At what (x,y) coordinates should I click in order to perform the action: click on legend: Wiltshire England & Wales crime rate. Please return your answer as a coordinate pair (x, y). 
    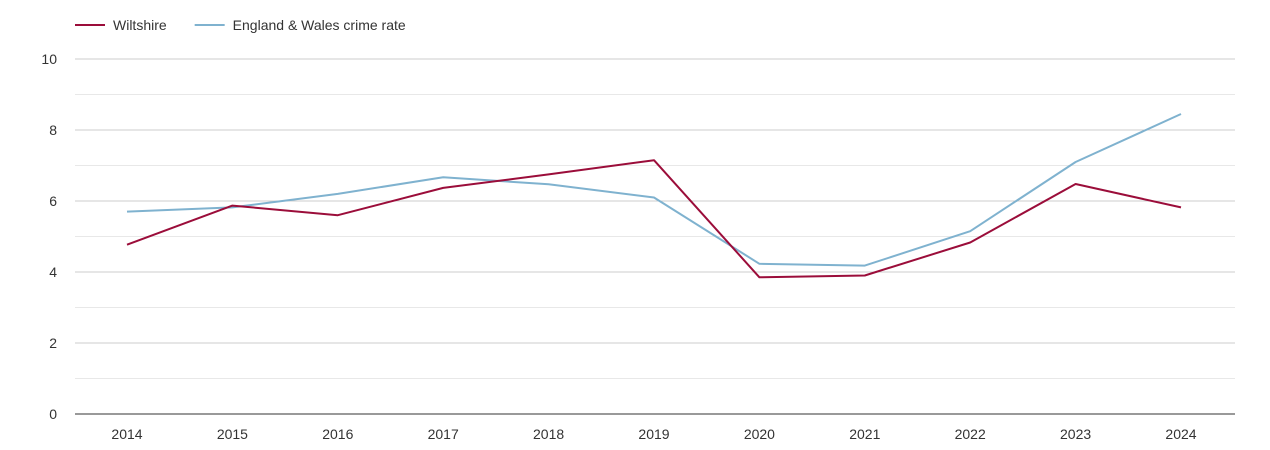
    Looking at the image, I should click on (240, 25).